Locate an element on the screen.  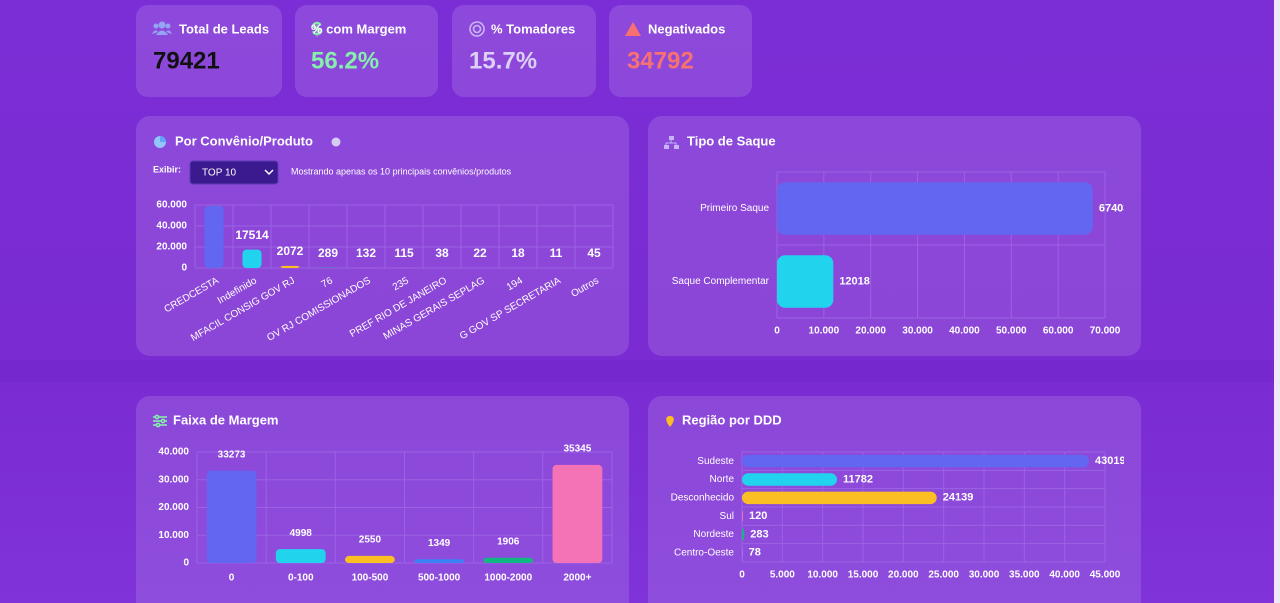
kpi-label: % Tomadores is located at coordinates (533, 28).